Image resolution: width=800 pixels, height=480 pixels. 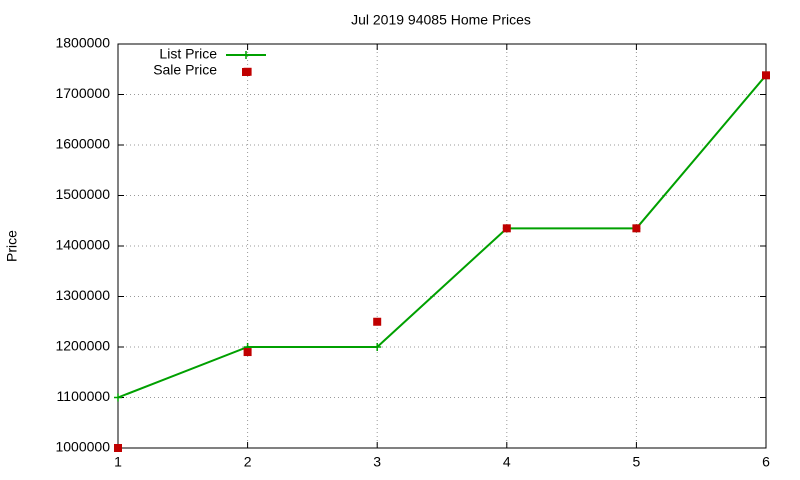 What do you see at coordinates (82, 144) in the screenshot?
I see `y-tick-label: 1600000` at bounding box center [82, 144].